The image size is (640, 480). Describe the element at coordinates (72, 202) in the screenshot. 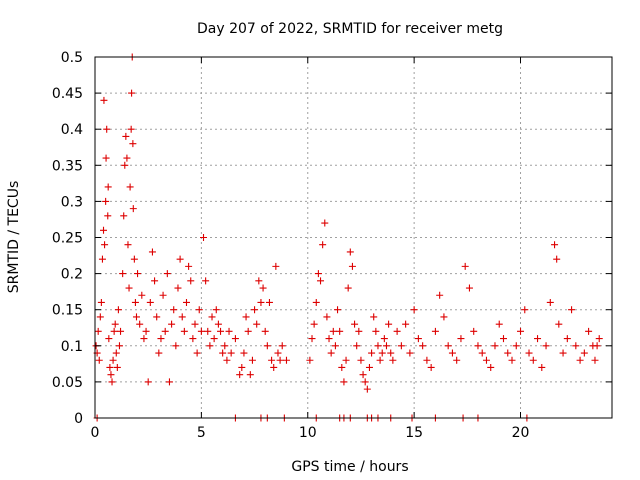

I see `y-tick-label: 0.3` at that location.